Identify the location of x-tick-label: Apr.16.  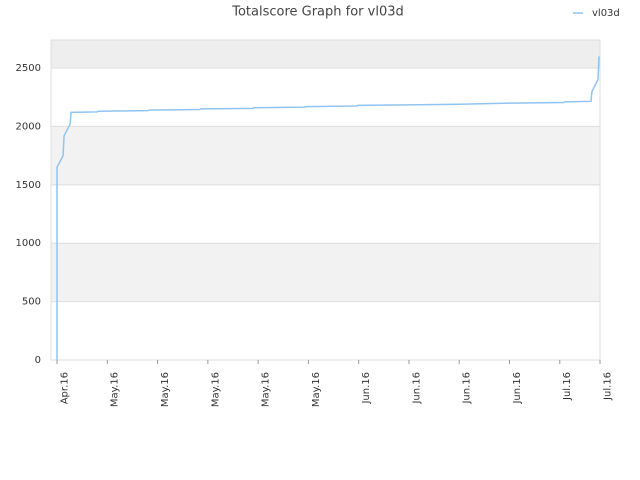
(64, 388).